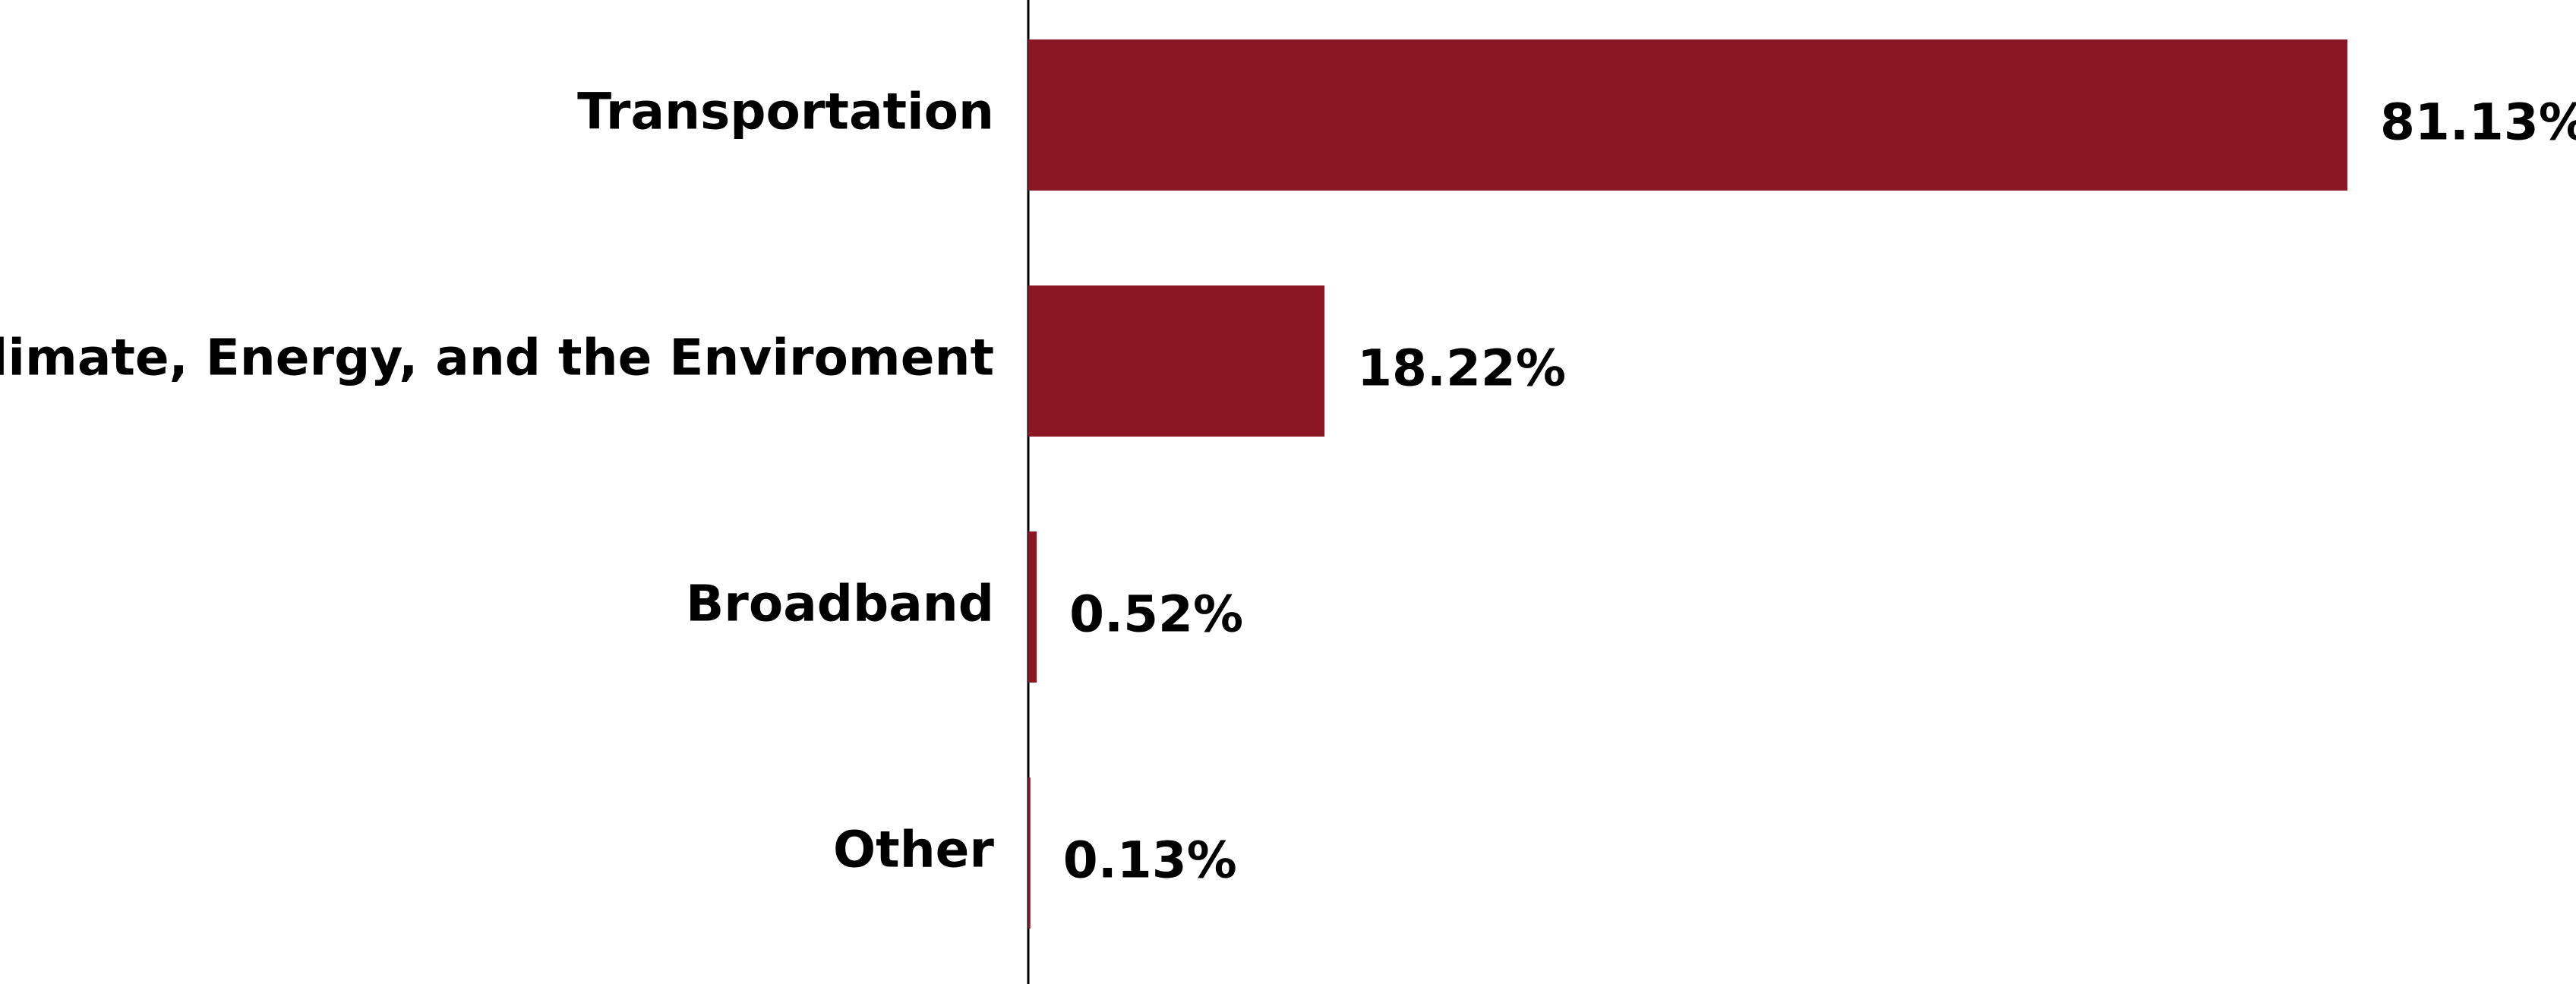 The height and width of the screenshot is (984, 2576). What do you see at coordinates (840, 604) in the screenshot?
I see `category-label: Broadband` at bounding box center [840, 604].